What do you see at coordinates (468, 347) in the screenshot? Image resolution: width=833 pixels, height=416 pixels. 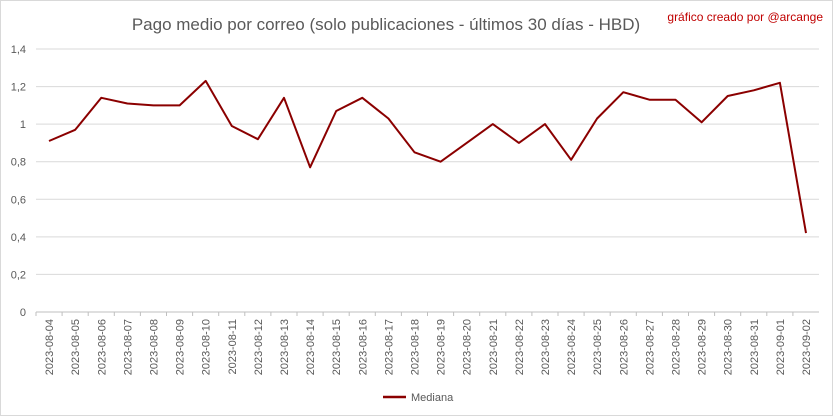 I see `x-tick-label: 2023-08-20` at bounding box center [468, 347].